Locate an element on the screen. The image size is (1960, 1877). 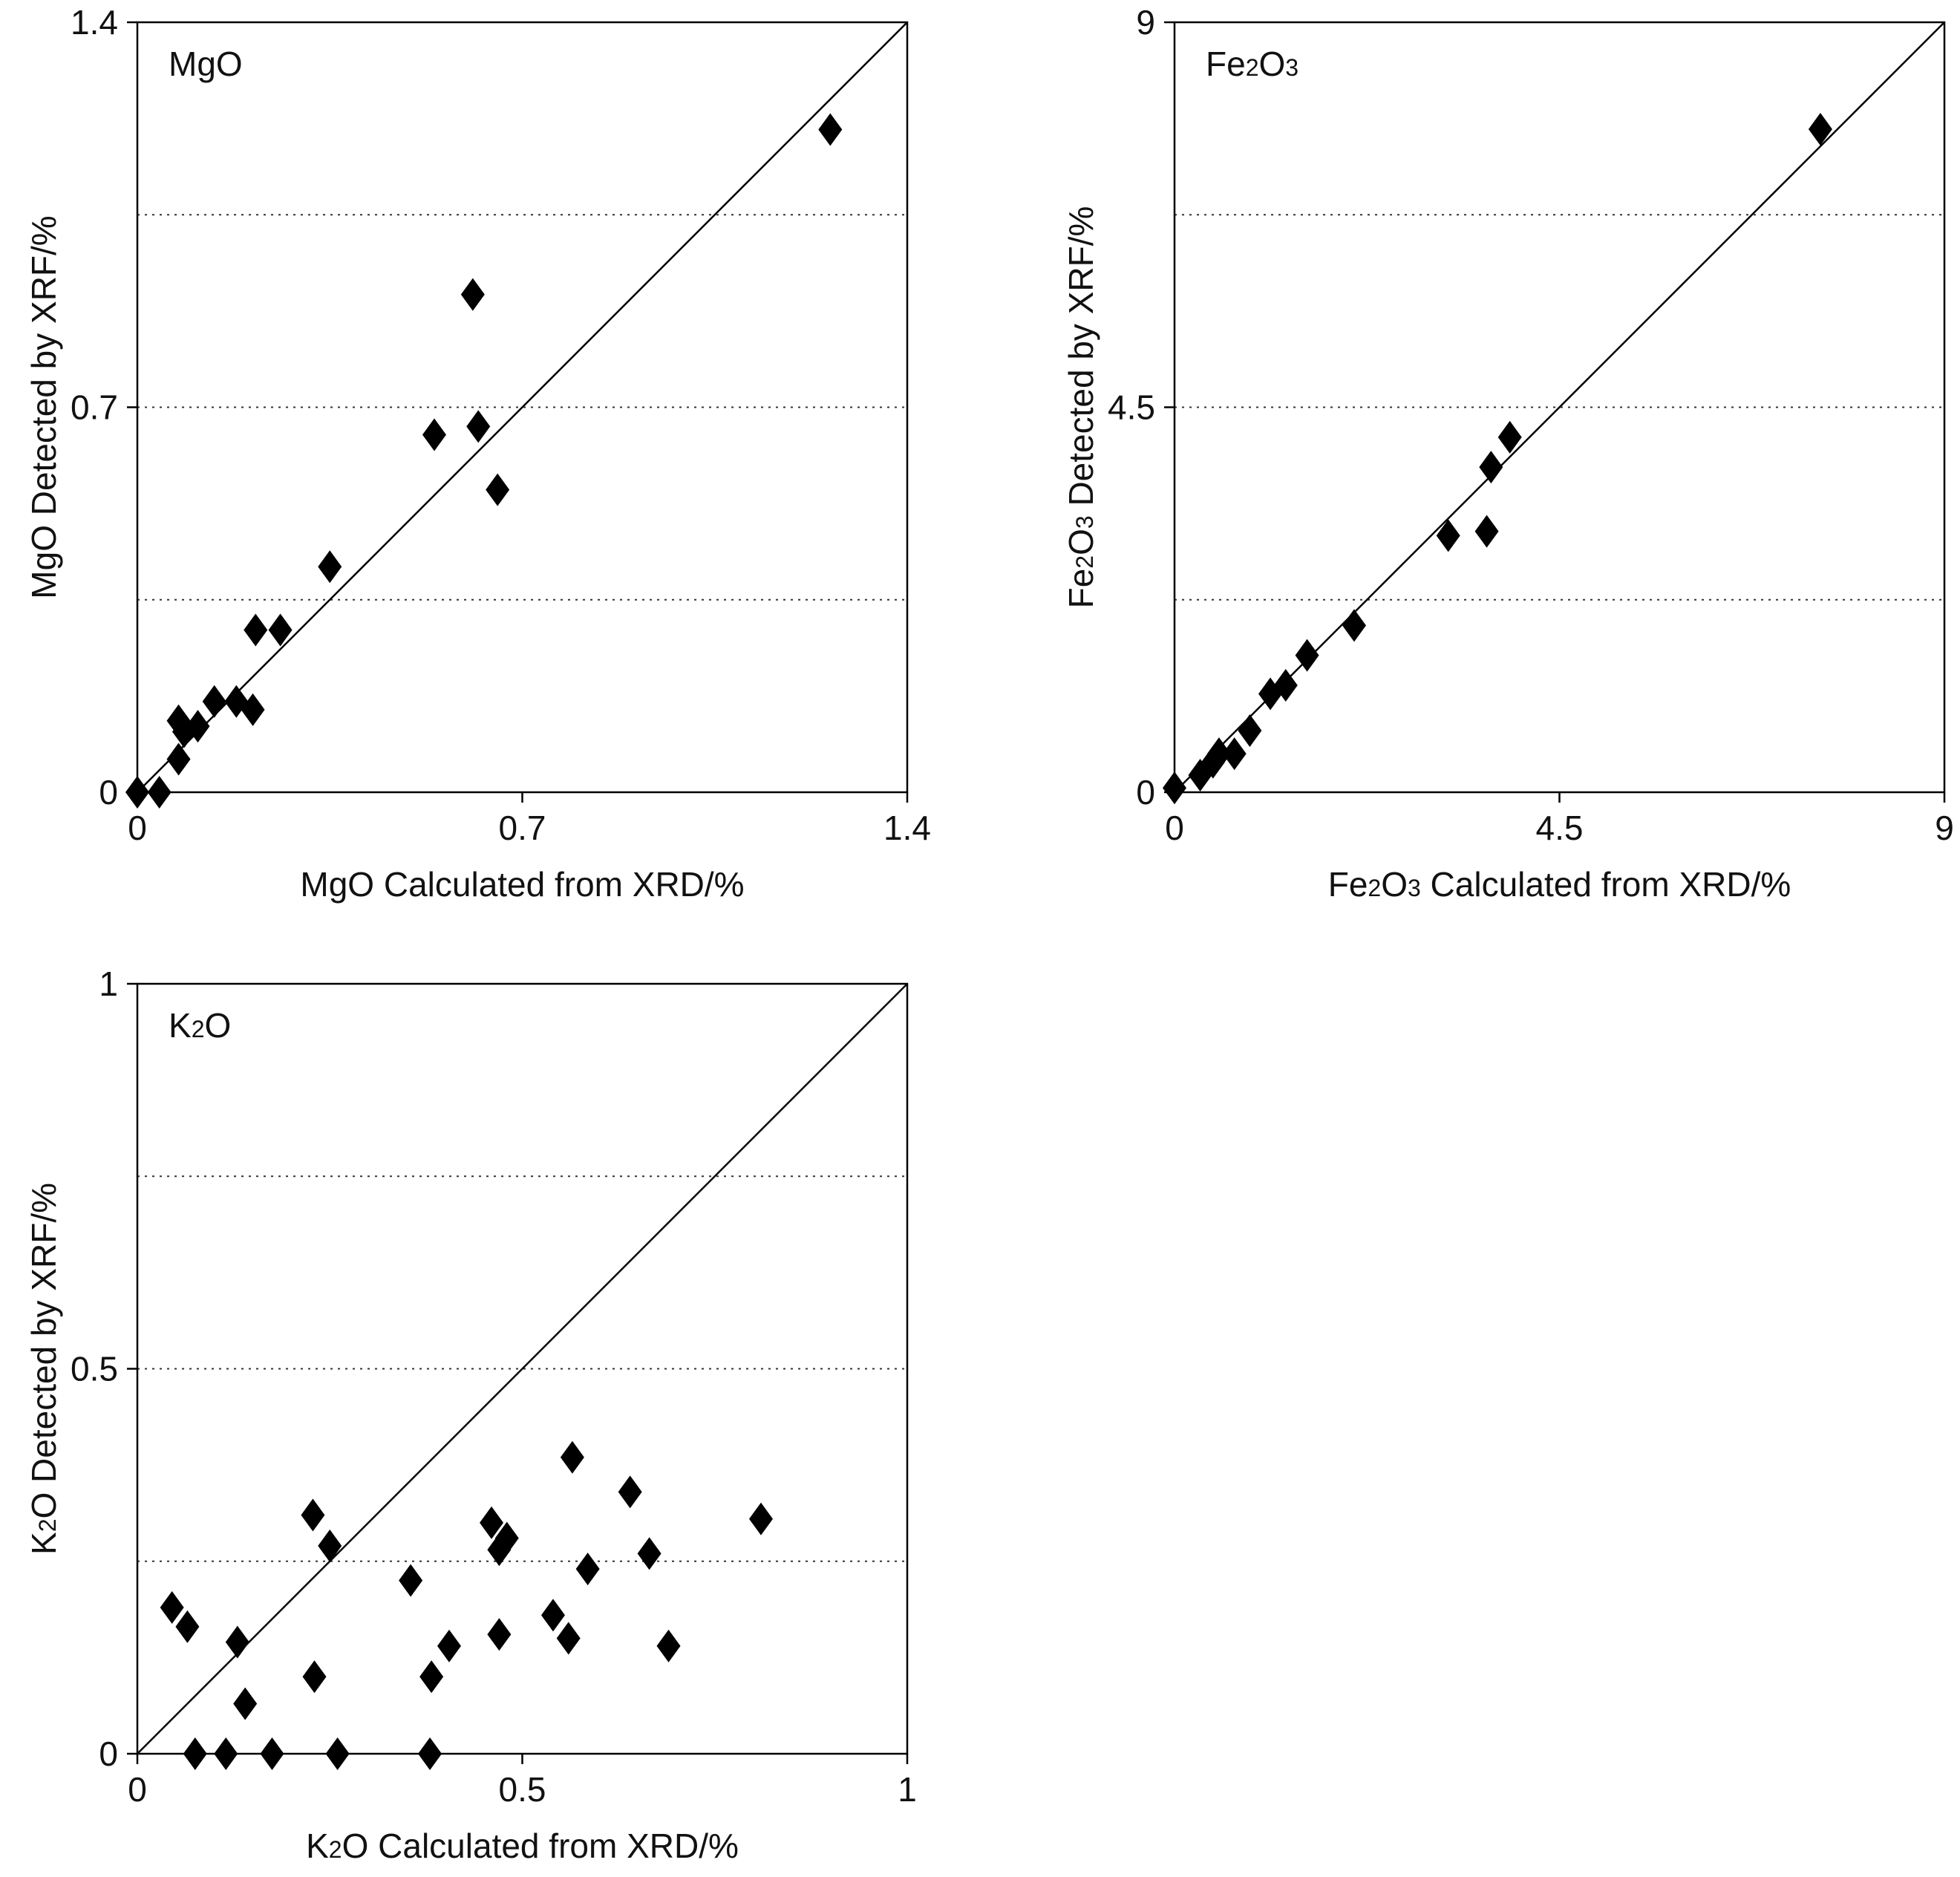
y-tick-label: 0 is located at coordinates (108, 792).